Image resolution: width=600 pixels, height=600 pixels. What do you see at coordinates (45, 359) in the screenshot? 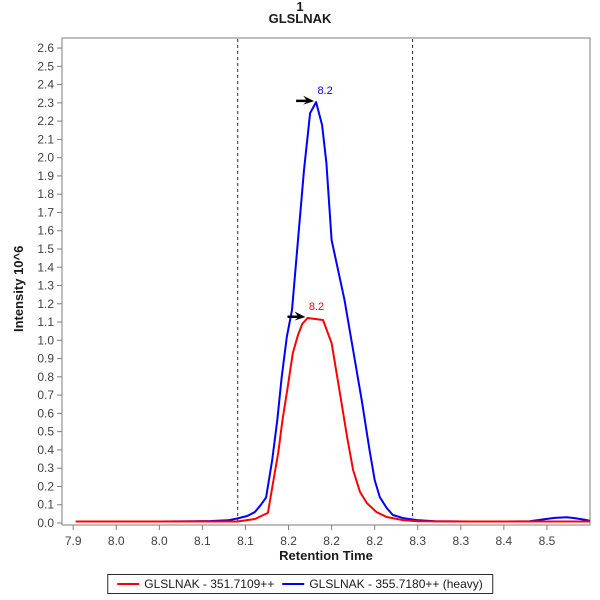
I see `y-tick-label: 0.9` at bounding box center [45, 359].